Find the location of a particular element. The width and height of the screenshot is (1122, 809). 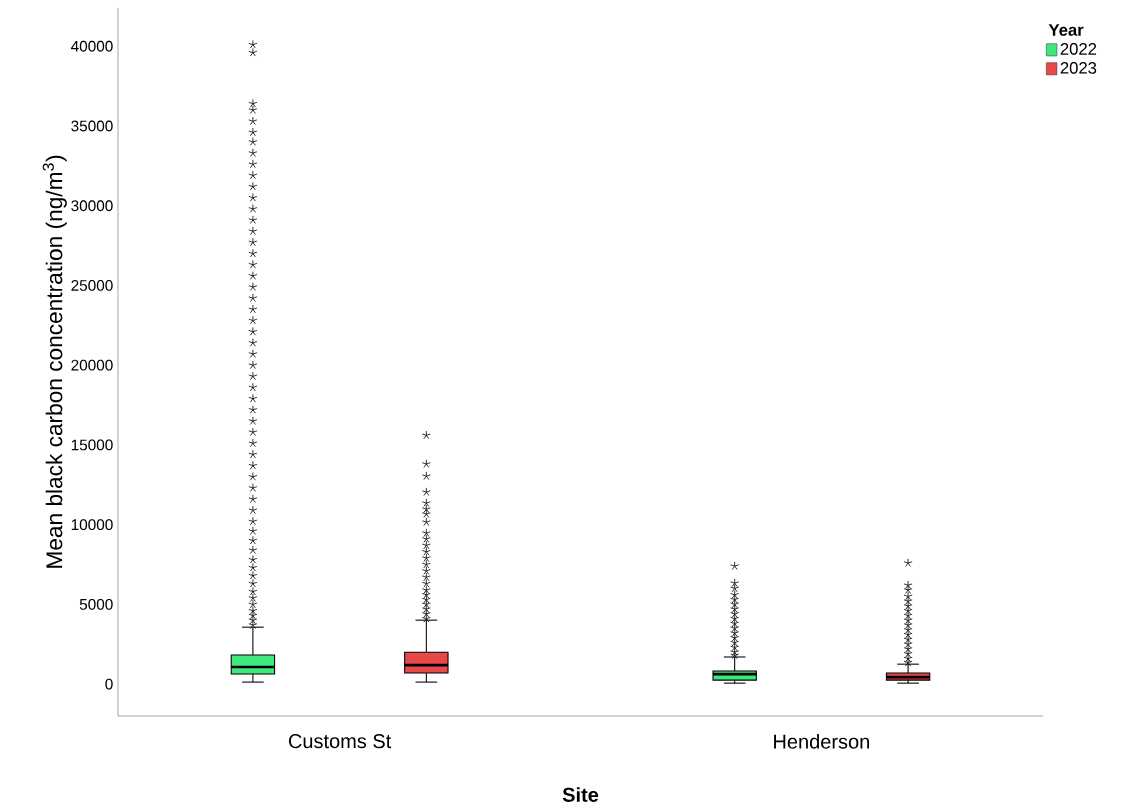

y-tick-label: 30000 is located at coordinates (92, 206).